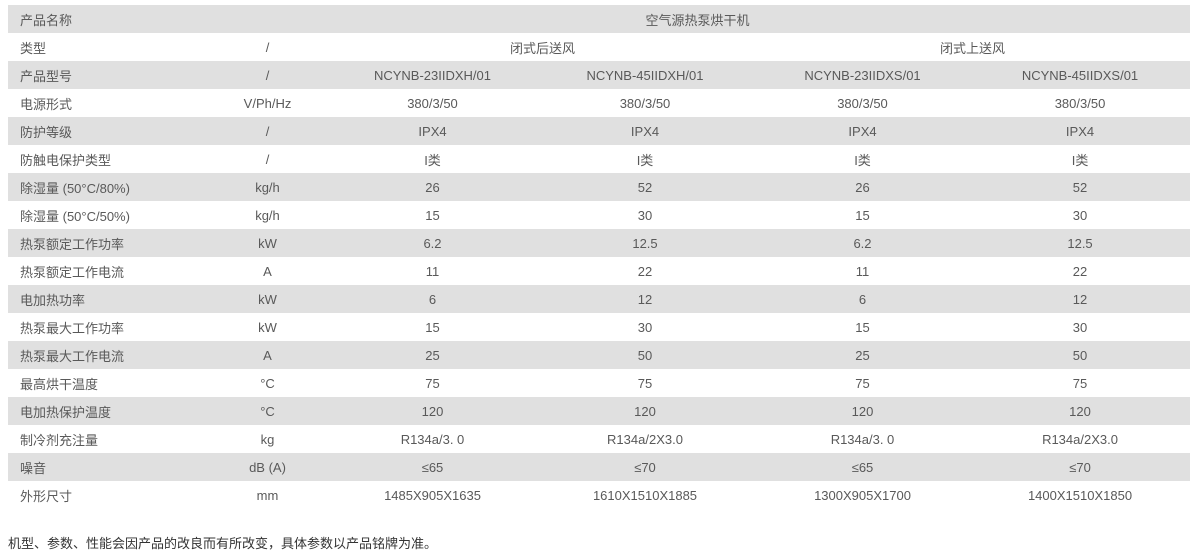 The height and width of the screenshot is (552, 1198). What do you see at coordinates (599, 411) in the screenshot?
I see `table-row: 电加热保护温度 °C 120 120 120 120` at bounding box center [599, 411].